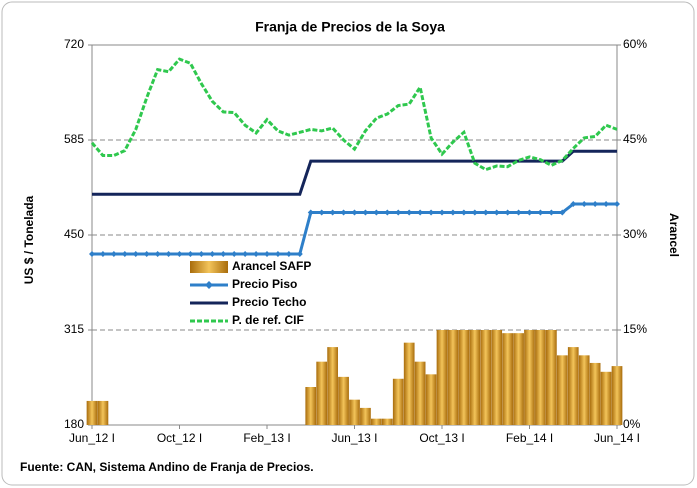 The image size is (697, 488). I want to click on x-tick-label: Jun_14 I, so click(617, 438).